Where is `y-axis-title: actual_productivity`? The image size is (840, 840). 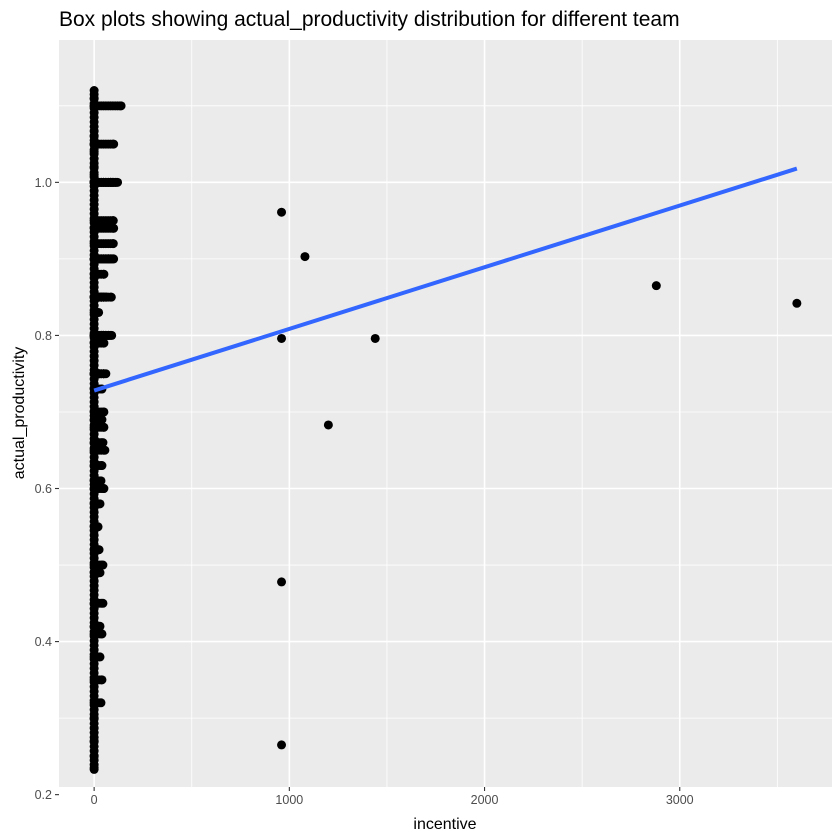 y-axis-title: actual_productivity is located at coordinates (19, 413).